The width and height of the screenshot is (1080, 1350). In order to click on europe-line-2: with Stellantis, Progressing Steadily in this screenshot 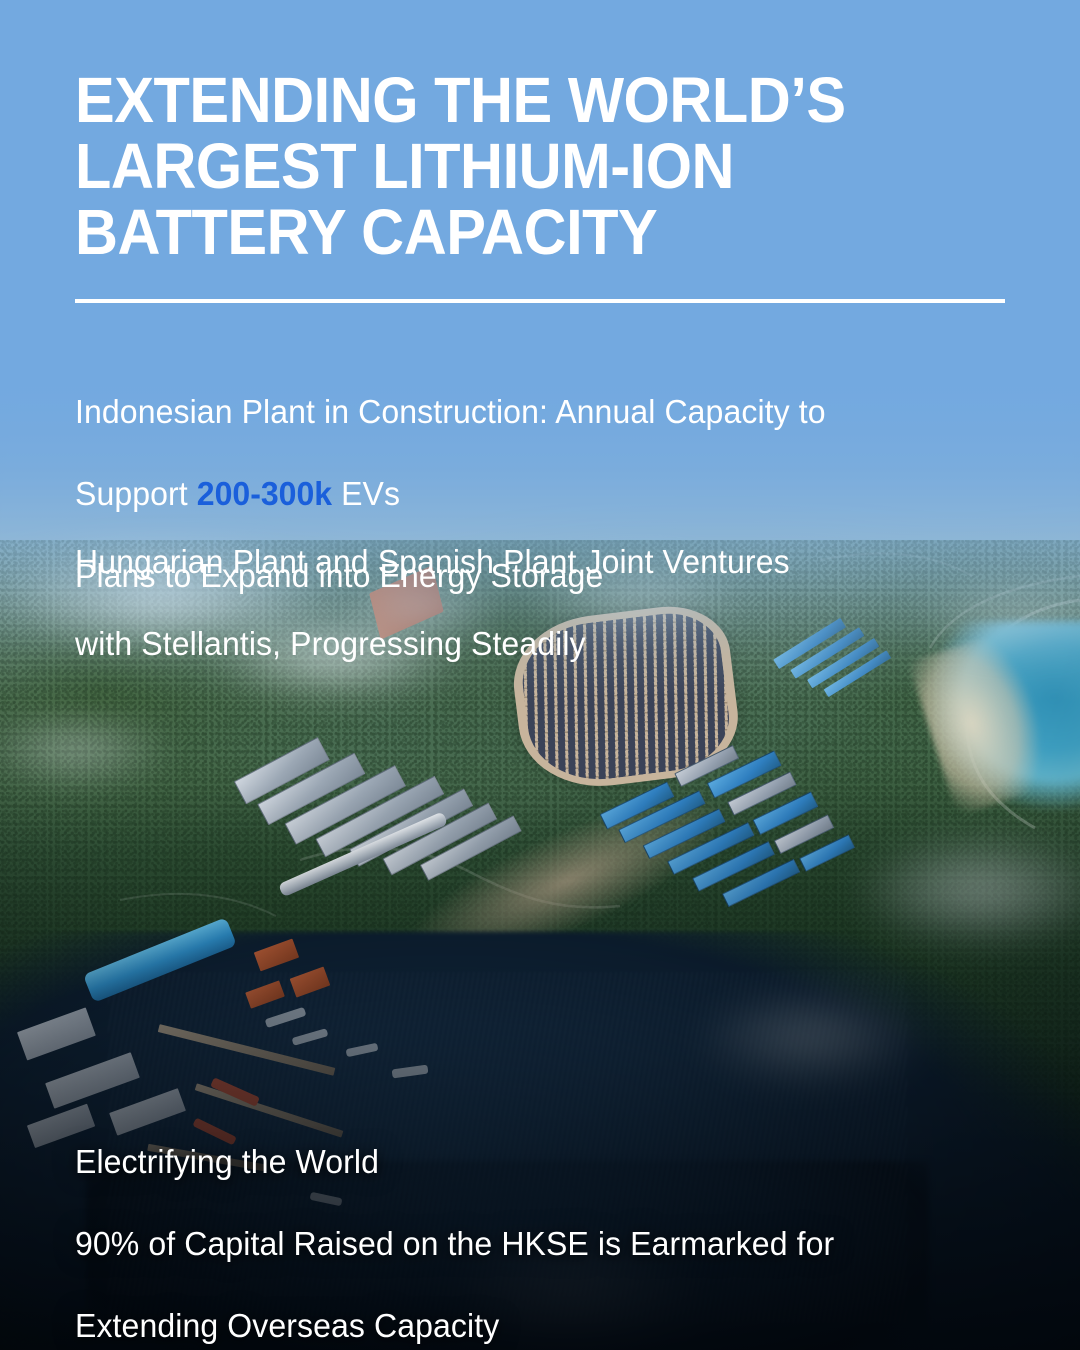, I will do `click(330, 643)`.